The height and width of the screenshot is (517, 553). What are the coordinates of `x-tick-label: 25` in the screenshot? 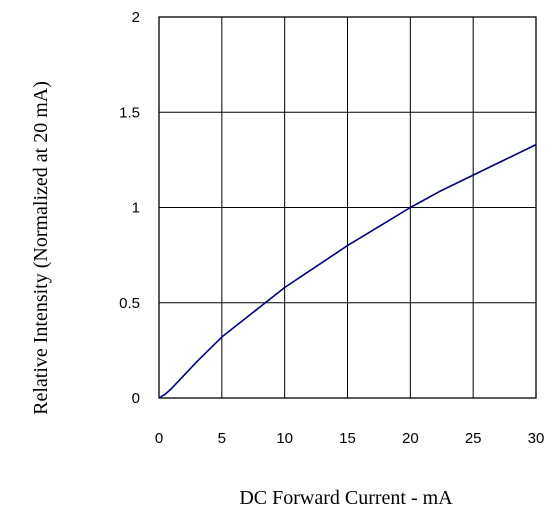 It's located at (473, 438).